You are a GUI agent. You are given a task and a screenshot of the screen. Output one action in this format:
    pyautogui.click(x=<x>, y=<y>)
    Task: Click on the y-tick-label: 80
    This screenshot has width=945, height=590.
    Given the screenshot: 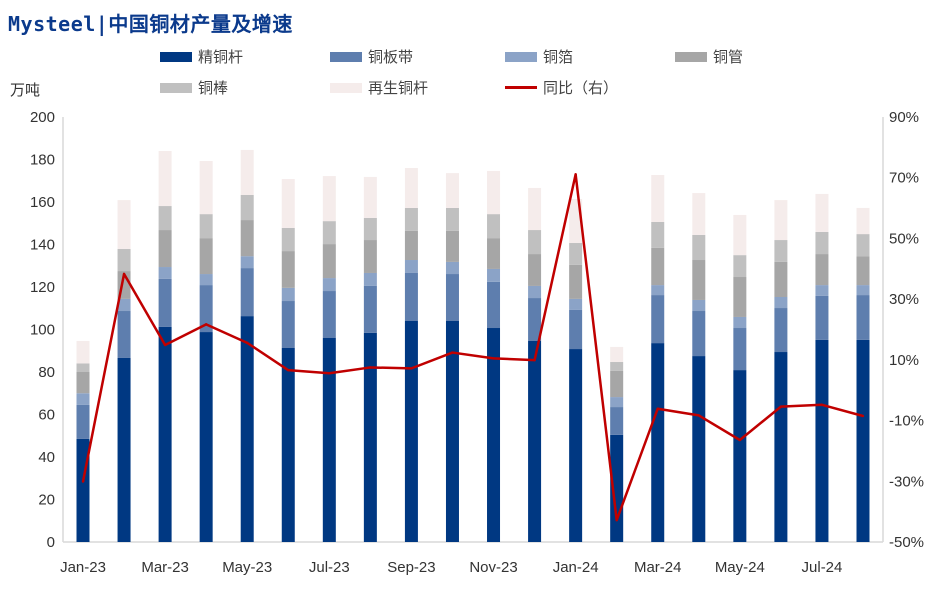 What is the action you would take?
    pyautogui.click(x=46, y=372)
    